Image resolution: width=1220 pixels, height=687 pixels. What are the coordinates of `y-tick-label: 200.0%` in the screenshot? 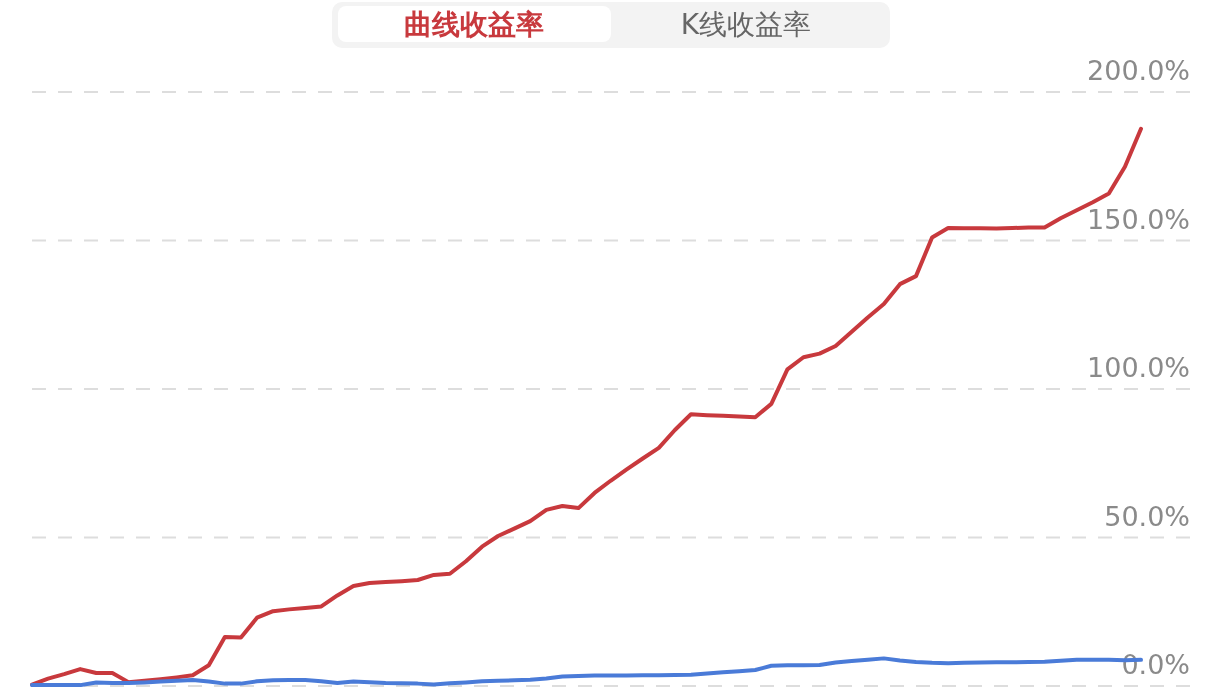 It's located at (1138, 70).